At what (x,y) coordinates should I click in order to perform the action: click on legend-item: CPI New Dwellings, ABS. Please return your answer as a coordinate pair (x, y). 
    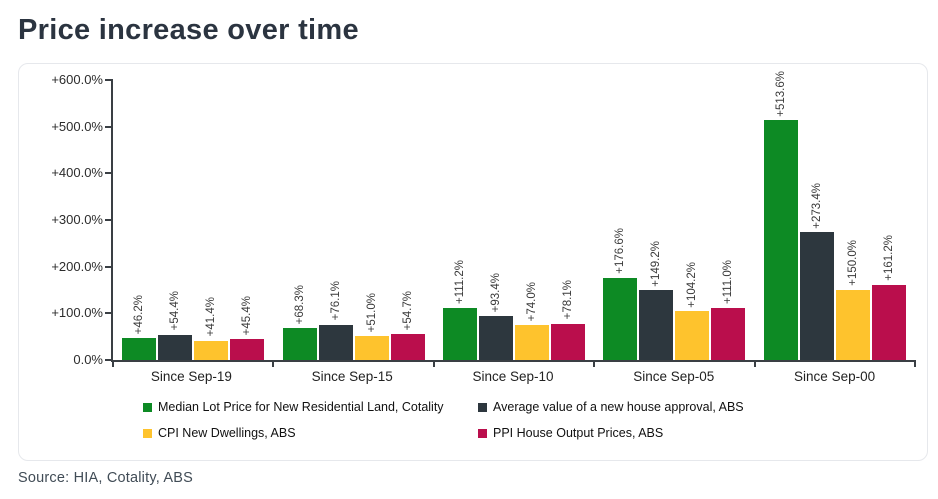
    Looking at the image, I should click on (310, 433).